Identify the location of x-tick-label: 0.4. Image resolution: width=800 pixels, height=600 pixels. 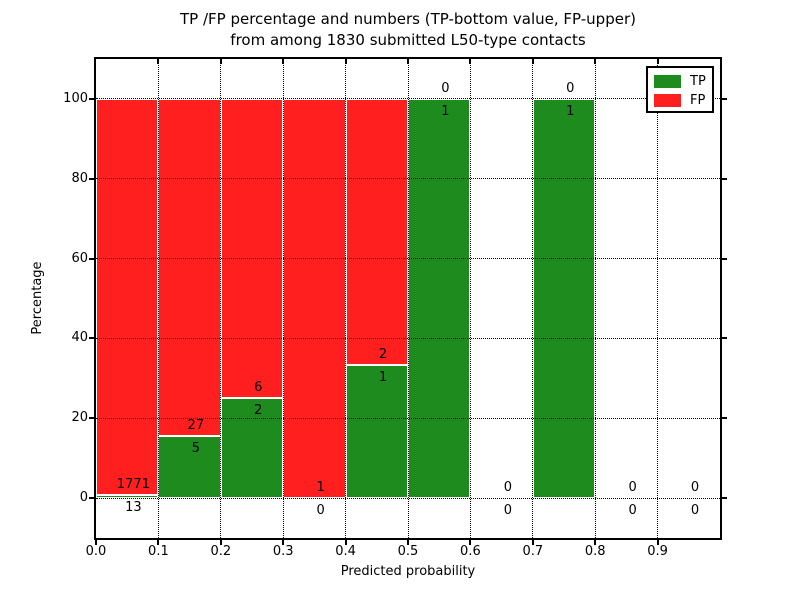
(345, 551).